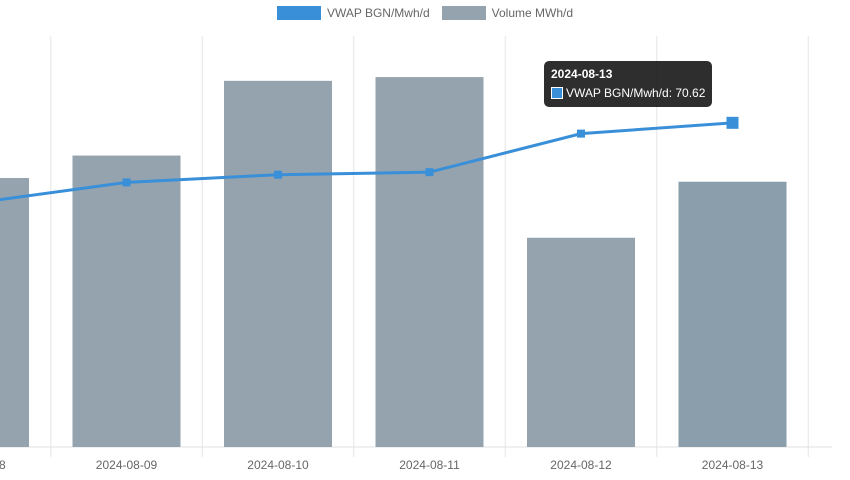 This screenshot has width=850, height=480. Describe the element at coordinates (463, 13) in the screenshot. I see `legend-swatch-volume` at that location.